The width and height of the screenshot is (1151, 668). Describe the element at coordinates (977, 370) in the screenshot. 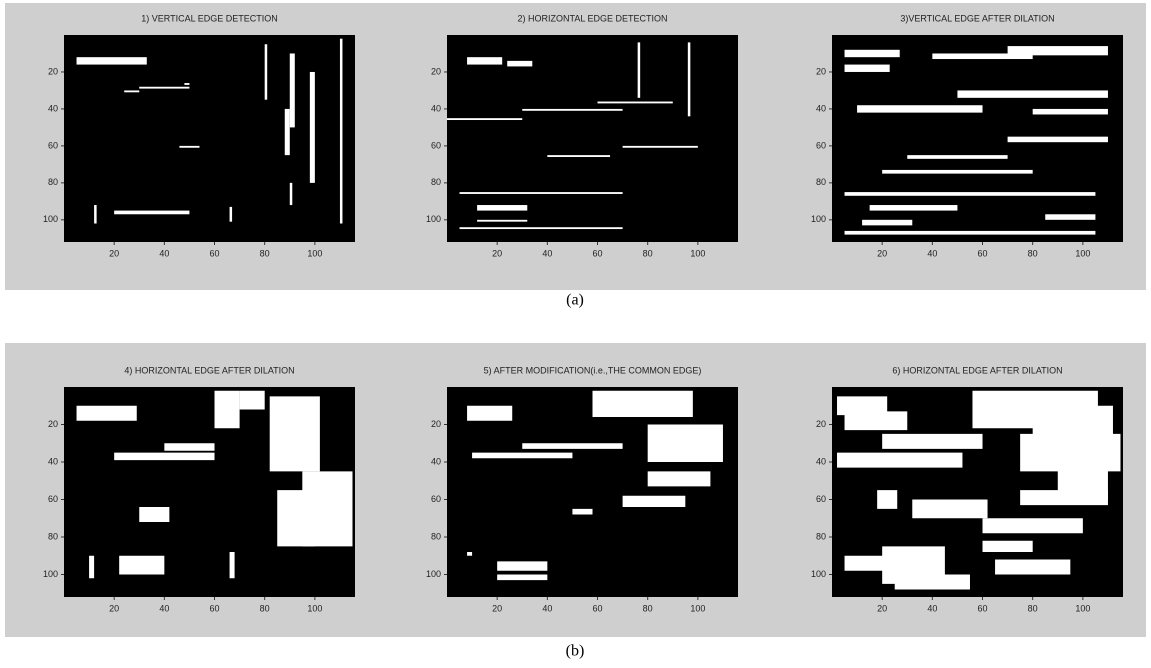

I see `panel-title: 6) HORIZONTAL EDGE AFTER DILATION` at that location.